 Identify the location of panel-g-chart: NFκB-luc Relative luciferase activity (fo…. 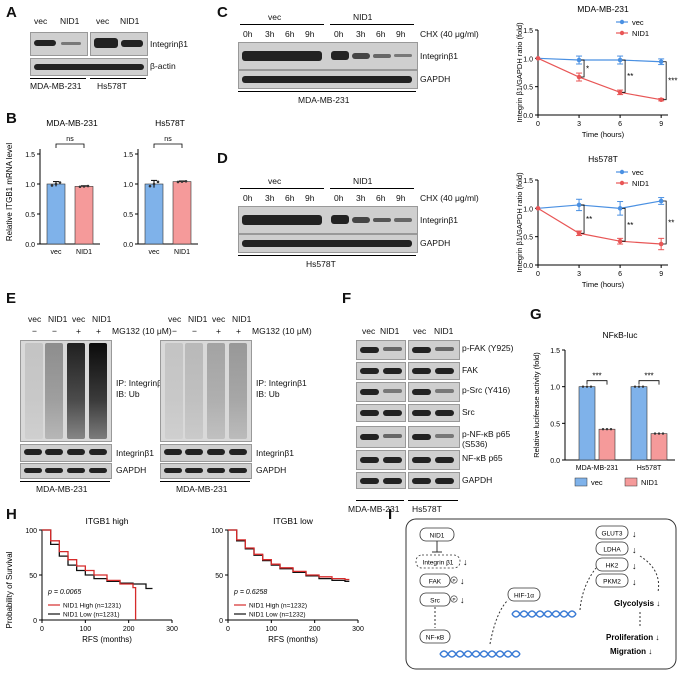
(603, 408).